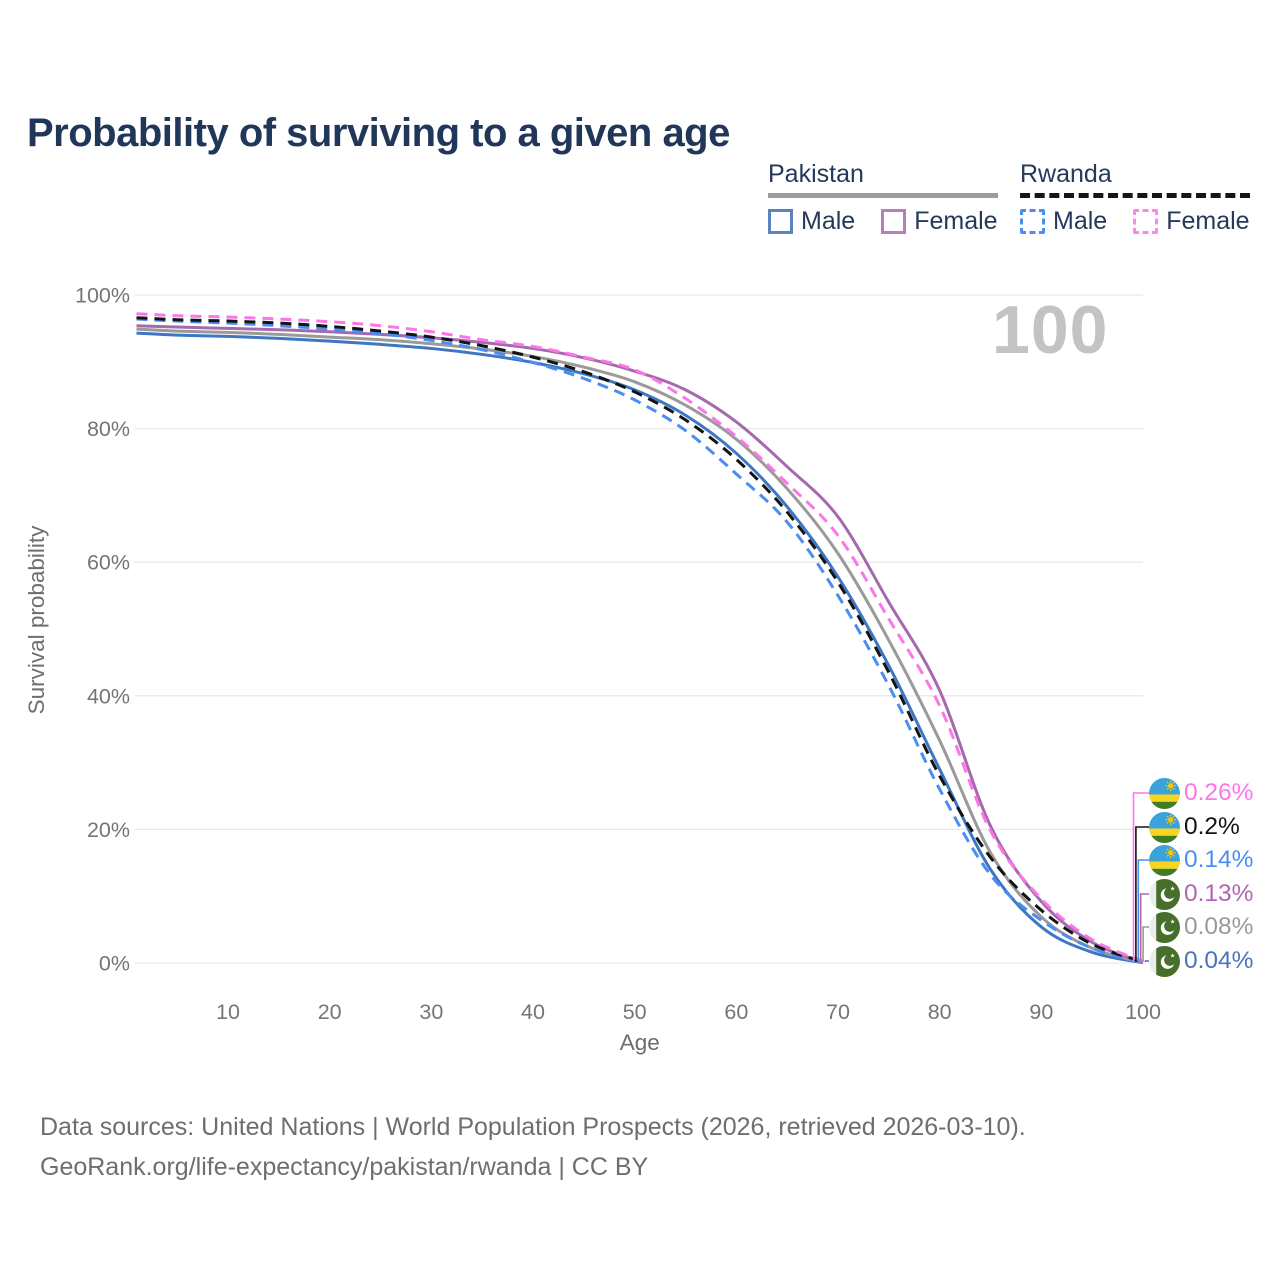 The width and height of the screenshot is (1280, 1280). Describe the element at coordinates (816, 174) in the screenshot. I see `legend-country-label: Pakistan` at that location.